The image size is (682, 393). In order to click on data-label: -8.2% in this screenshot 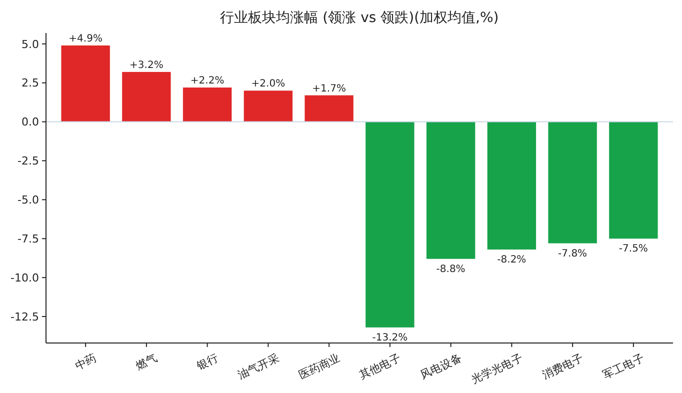, I will do `click(511, 260)`.